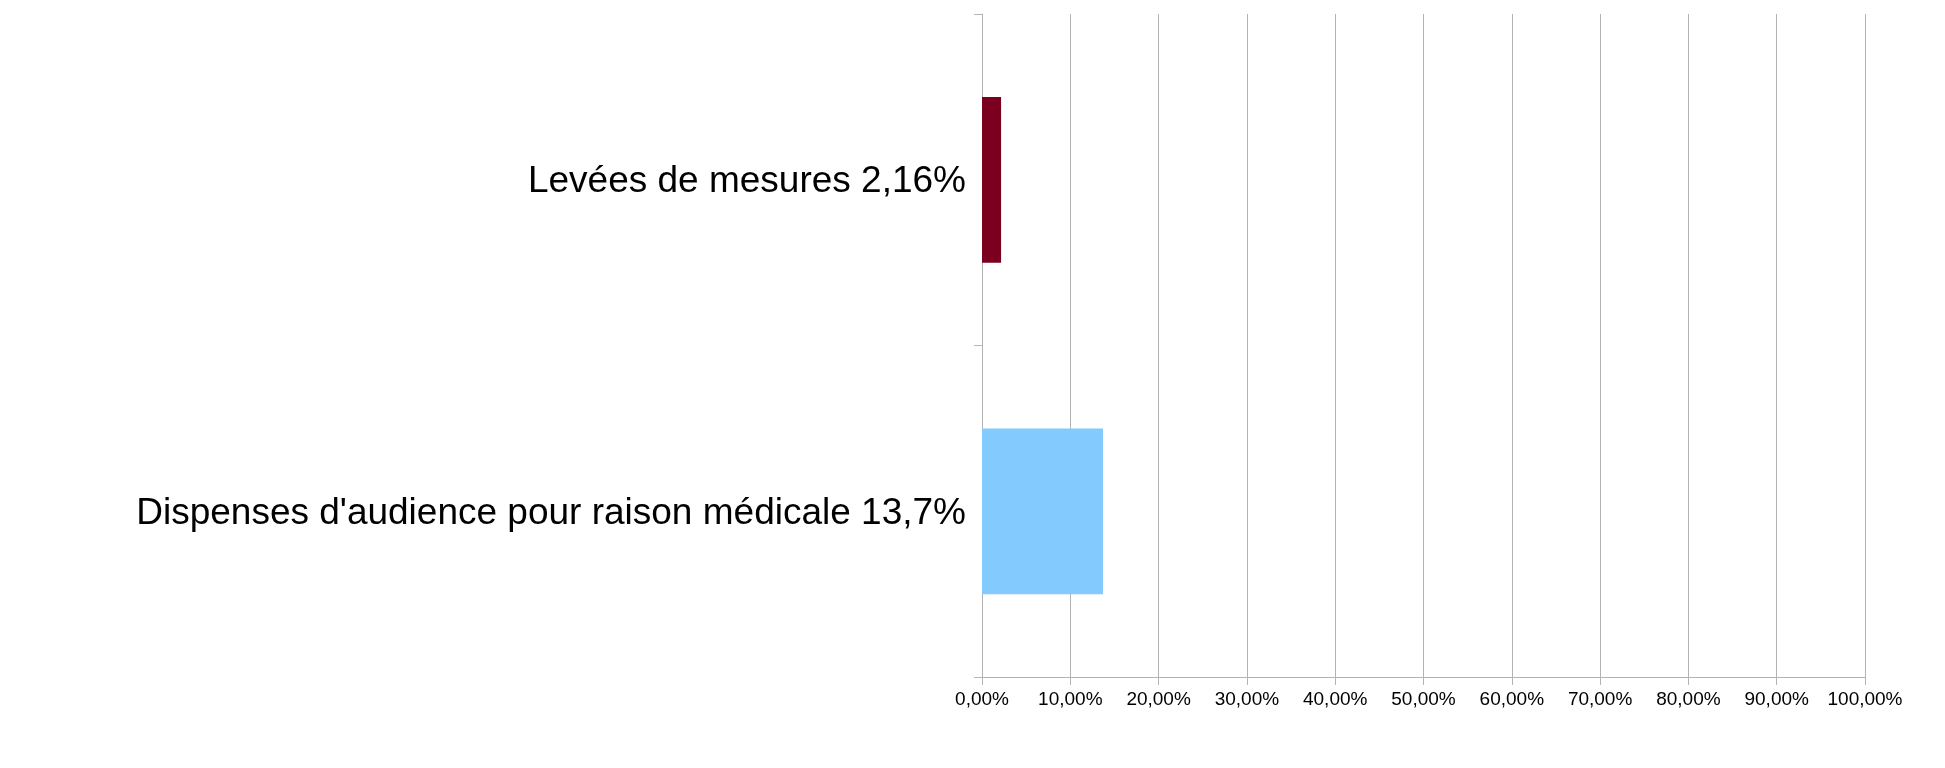 The height and width of the screenshot is (768, 1945). What do you see at coordinates (1777, 698) in the screenshot?
I see `x-tick-label: 90,00%` at bounding box center [1777, 698].